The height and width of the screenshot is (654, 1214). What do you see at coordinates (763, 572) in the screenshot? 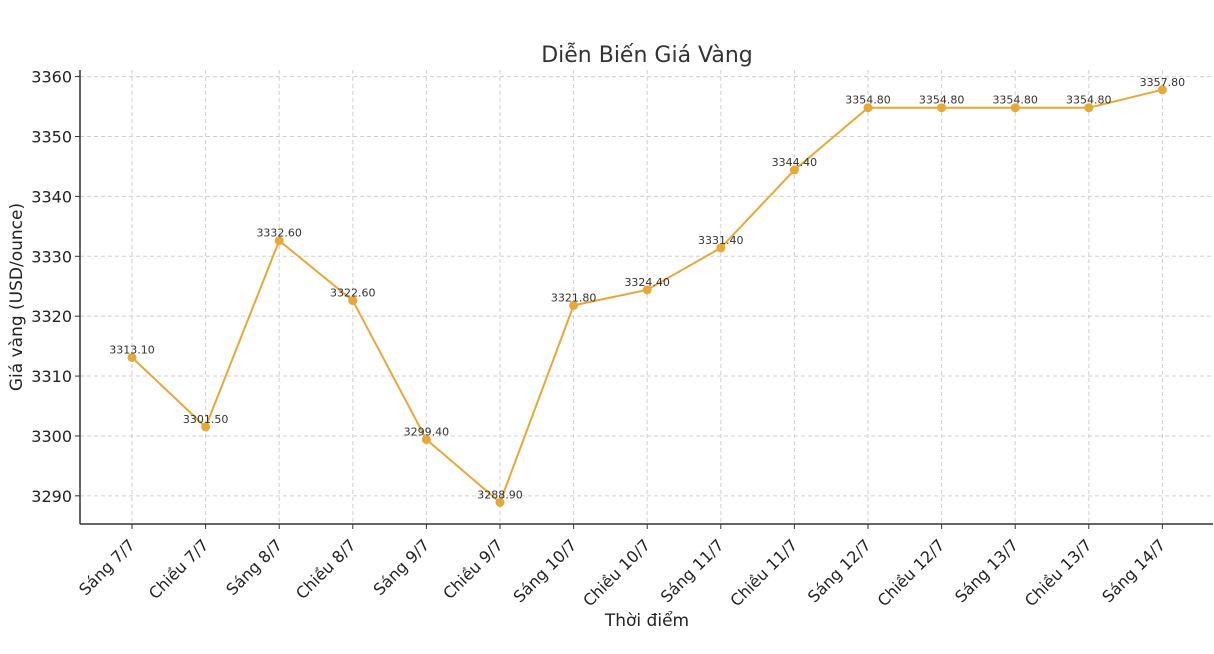
I see `x-tick-label: Chiều 11/7` at bounding box center [763, 572].